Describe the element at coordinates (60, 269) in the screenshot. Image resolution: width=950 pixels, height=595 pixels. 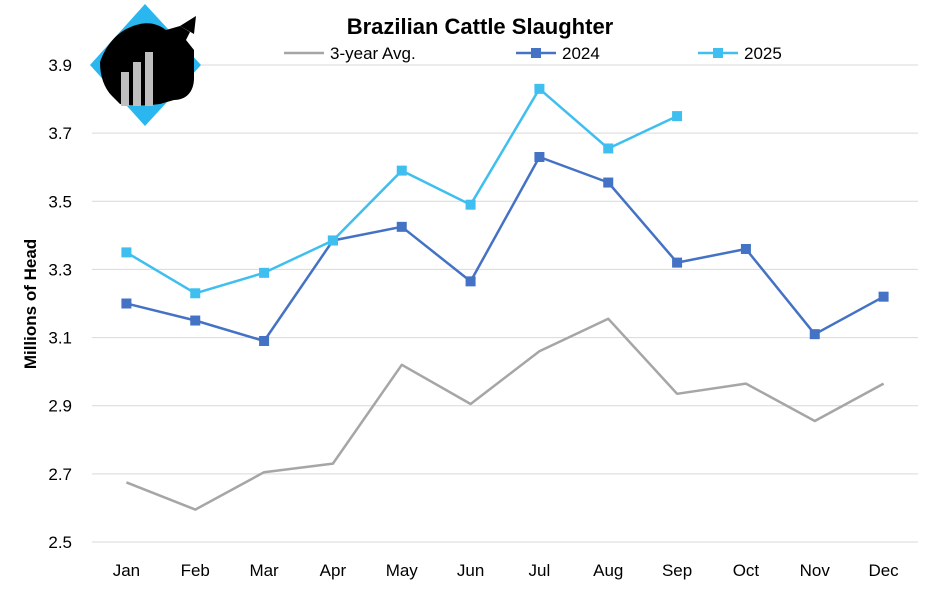
I see `y-tick-label: 3.3` at that location.